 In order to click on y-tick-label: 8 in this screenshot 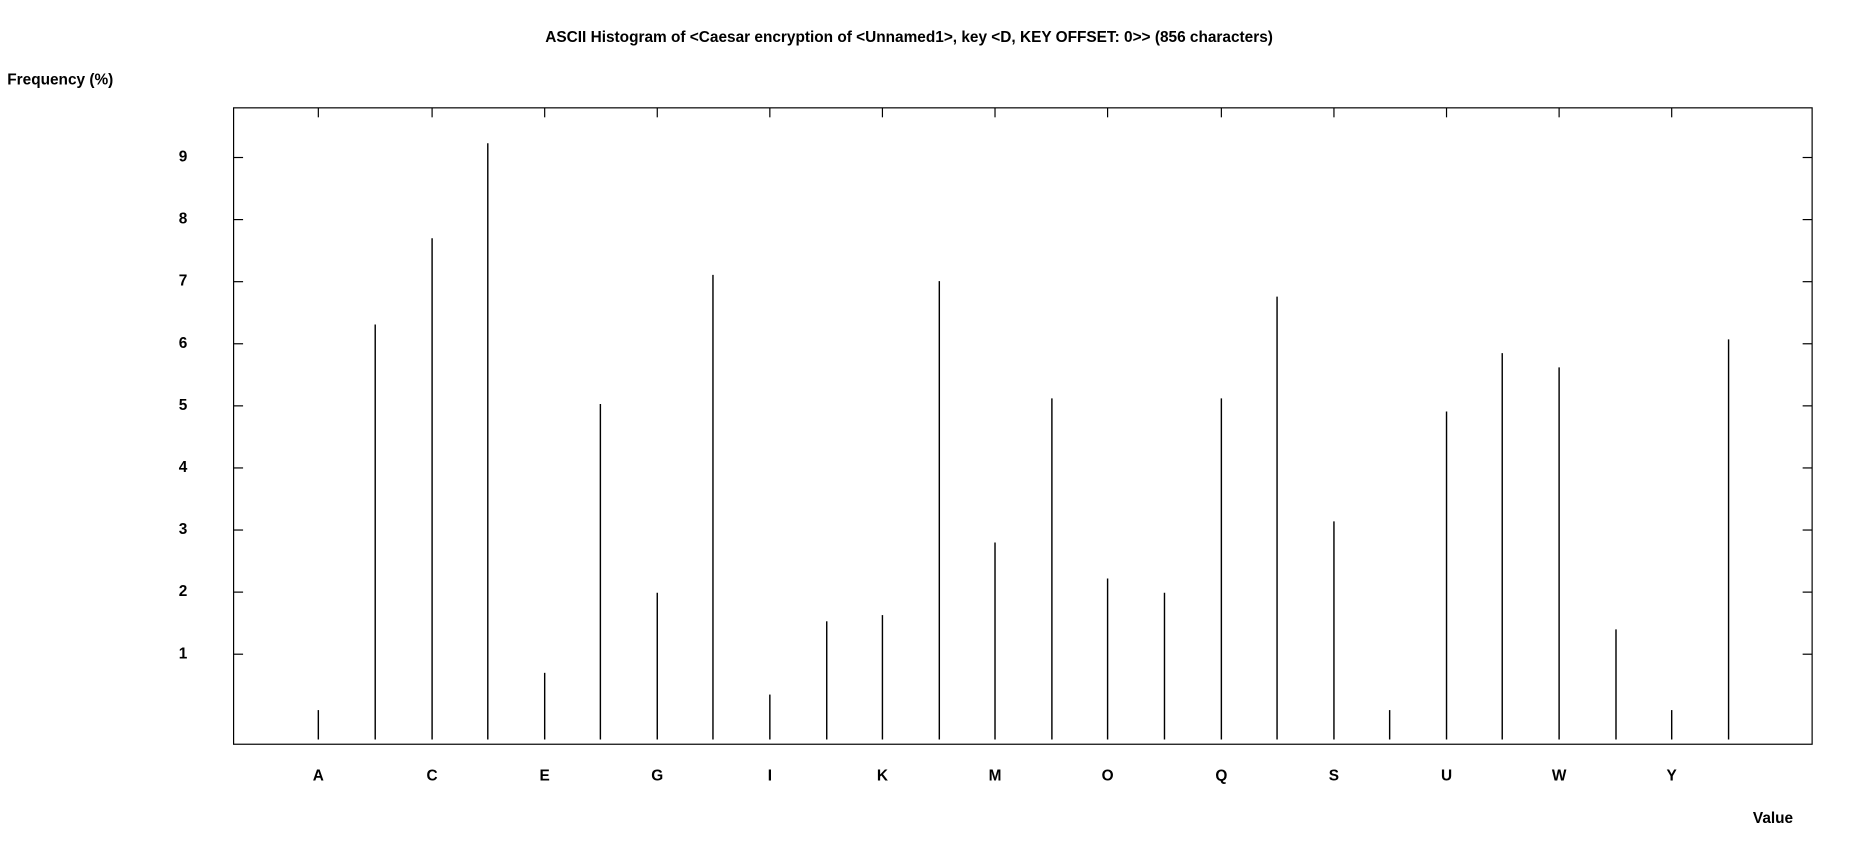, I will do `click(183, 219)`.